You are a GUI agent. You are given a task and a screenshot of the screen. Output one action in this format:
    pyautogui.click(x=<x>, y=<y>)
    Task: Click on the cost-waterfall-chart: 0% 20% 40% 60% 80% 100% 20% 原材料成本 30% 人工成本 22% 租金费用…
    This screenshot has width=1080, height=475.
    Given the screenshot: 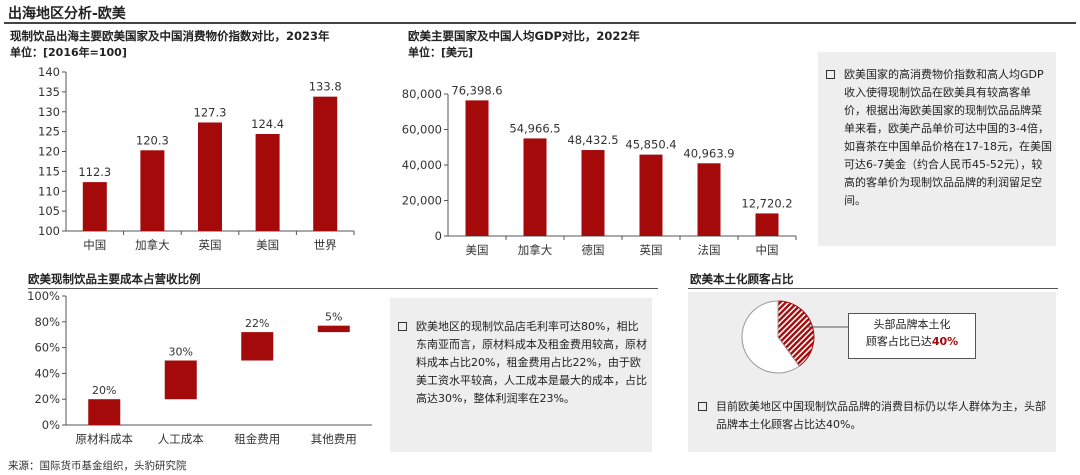 What is the action you would take?
    pyautogui.click(x=199, y=367)
    